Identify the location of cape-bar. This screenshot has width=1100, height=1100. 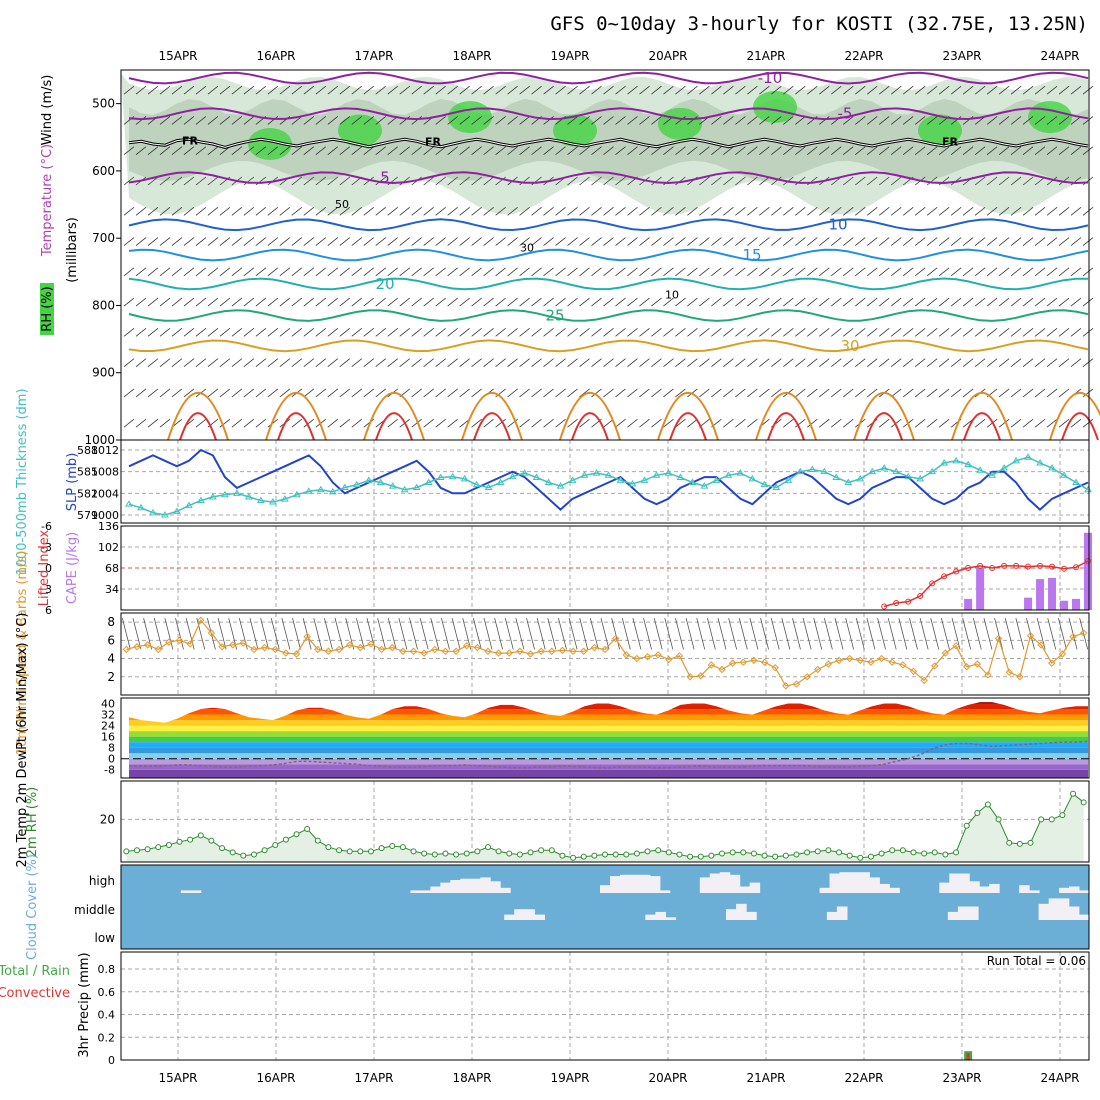
(1064, 605).